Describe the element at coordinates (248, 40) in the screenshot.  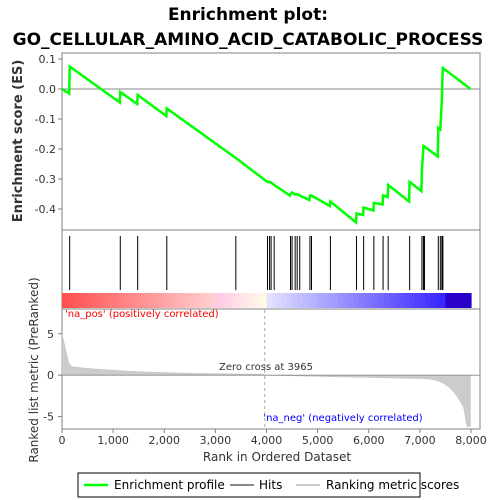
I see `chart-title-line2: GO_CELLULAR_AMINO_ACID_CATABOLIC_PROCESS` at that location.